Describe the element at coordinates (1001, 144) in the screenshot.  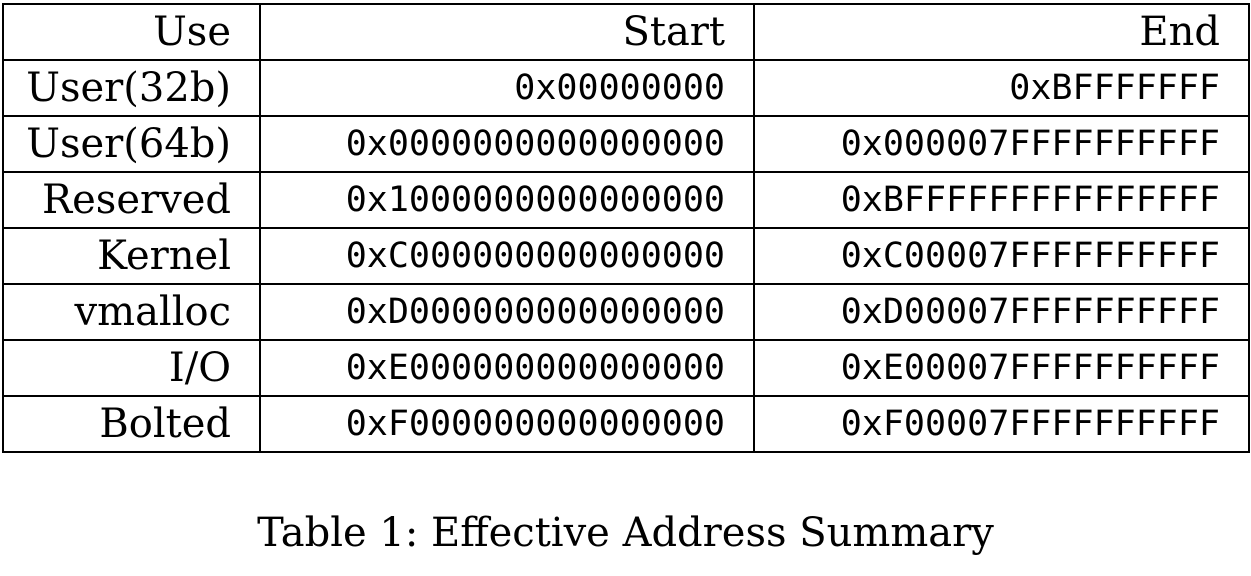
I see `end-address-cell: 0x000007FFFFFFFFFF` at that location.